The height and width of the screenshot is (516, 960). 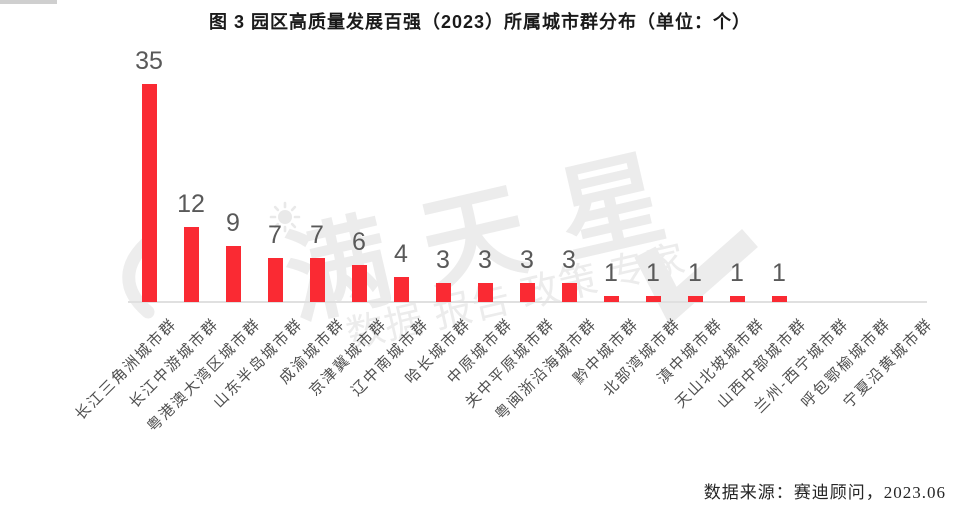 What do you see at coordinates (480, 22) in the screenshot?
I see `chart-title: 图 3 园区高质量发展百强（2023）所属城市群分布（单位：个）` at bounding box center [480, 22].